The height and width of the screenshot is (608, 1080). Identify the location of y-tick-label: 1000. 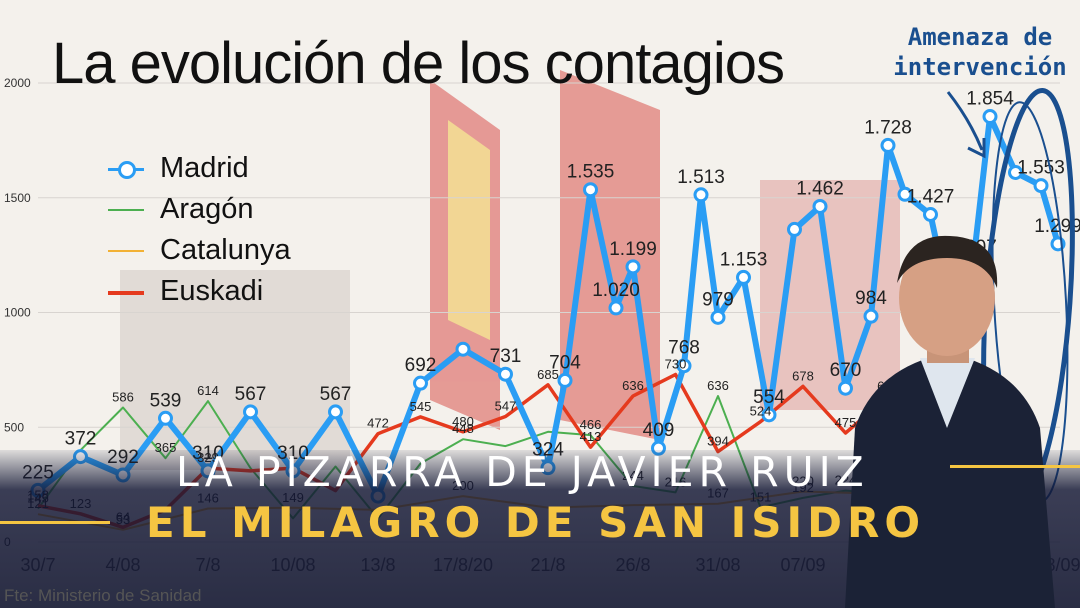
(17, 313).